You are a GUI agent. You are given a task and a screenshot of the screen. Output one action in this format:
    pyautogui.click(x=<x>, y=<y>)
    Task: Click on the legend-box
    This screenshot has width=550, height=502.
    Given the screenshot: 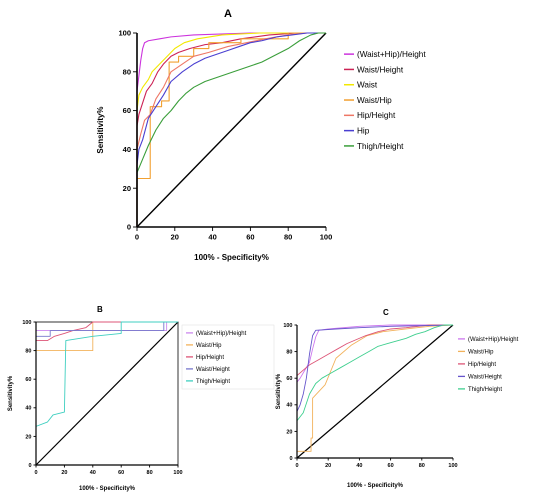 What is the action you would take?
    pyautogui.click(x=228, y=357)
    